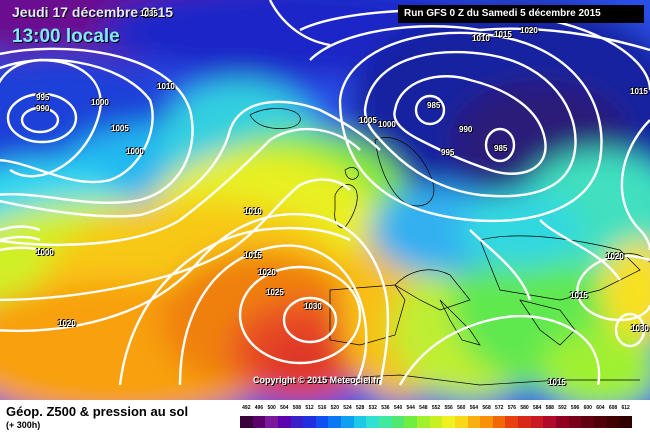 This screenshot has width=650, height=433. What do you see at coordinates (23, 425) in the screenshot?
I see `legend-subtitle: (+ 300h)` at bounding box center [23, 425].